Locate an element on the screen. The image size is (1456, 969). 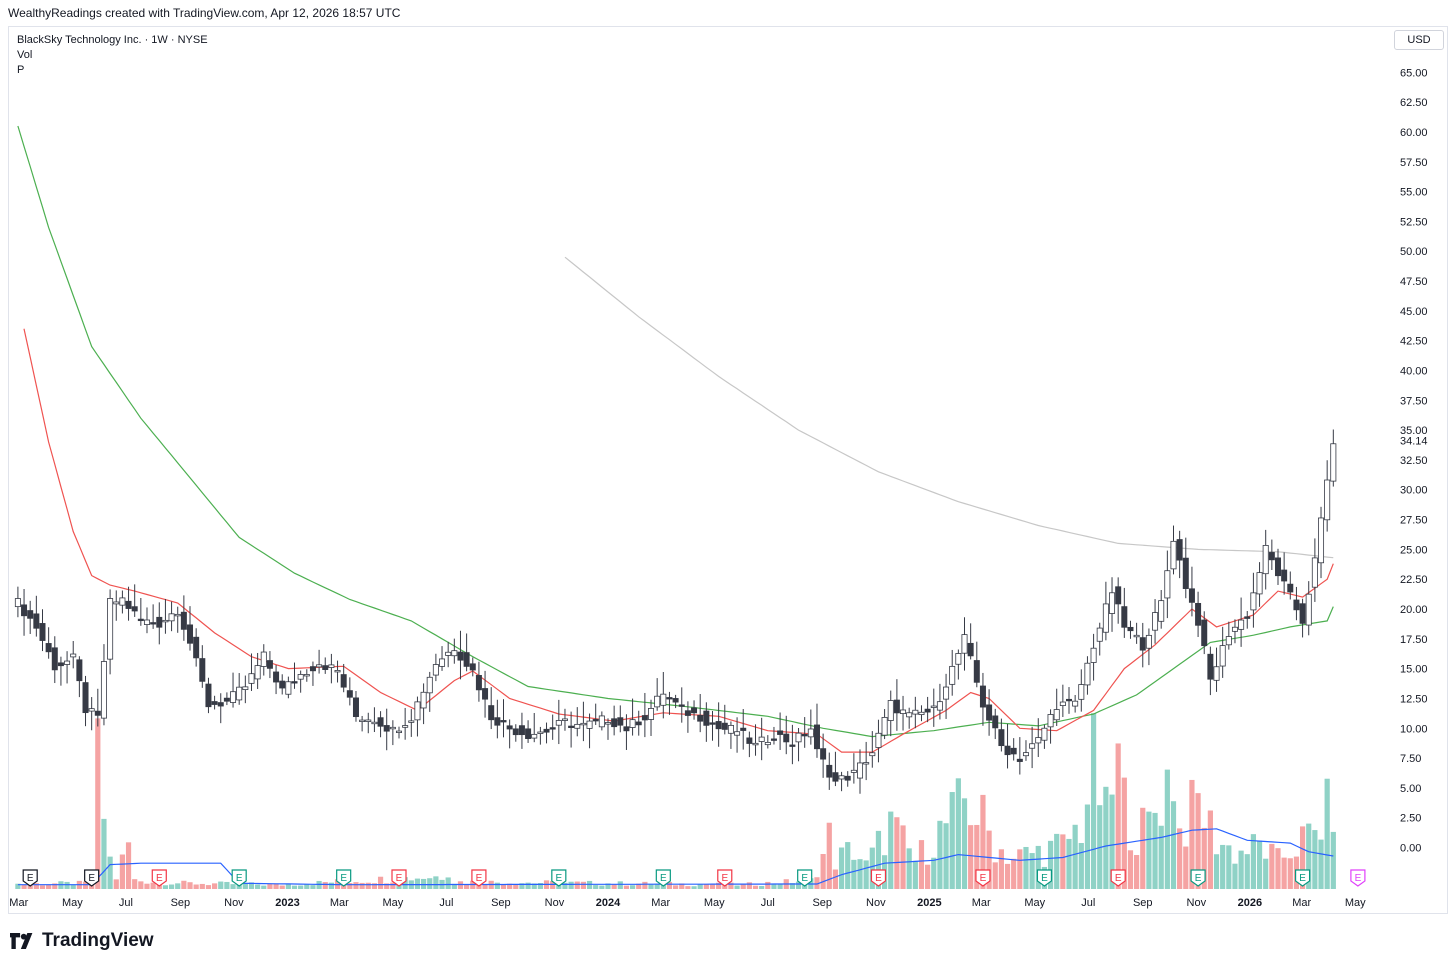
y-tick-label: 32.50 is located at coordinates (1414, 461).